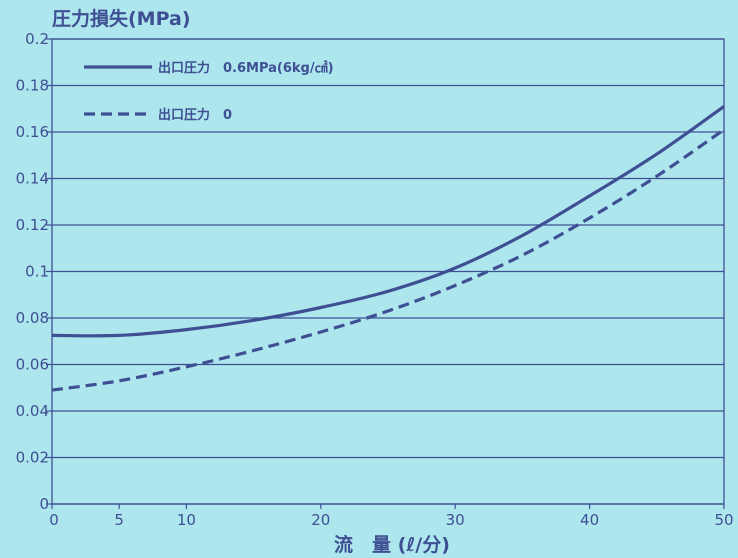  I want to click on y-tick-label: 0.14, so click(32, 179).